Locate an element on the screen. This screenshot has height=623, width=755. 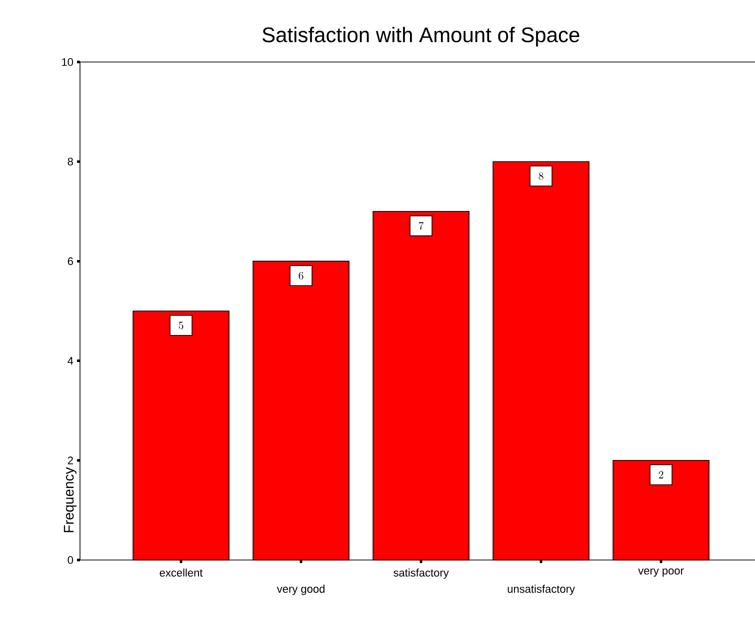
x-tick-label: very poor is located at coordinates (661, 572).